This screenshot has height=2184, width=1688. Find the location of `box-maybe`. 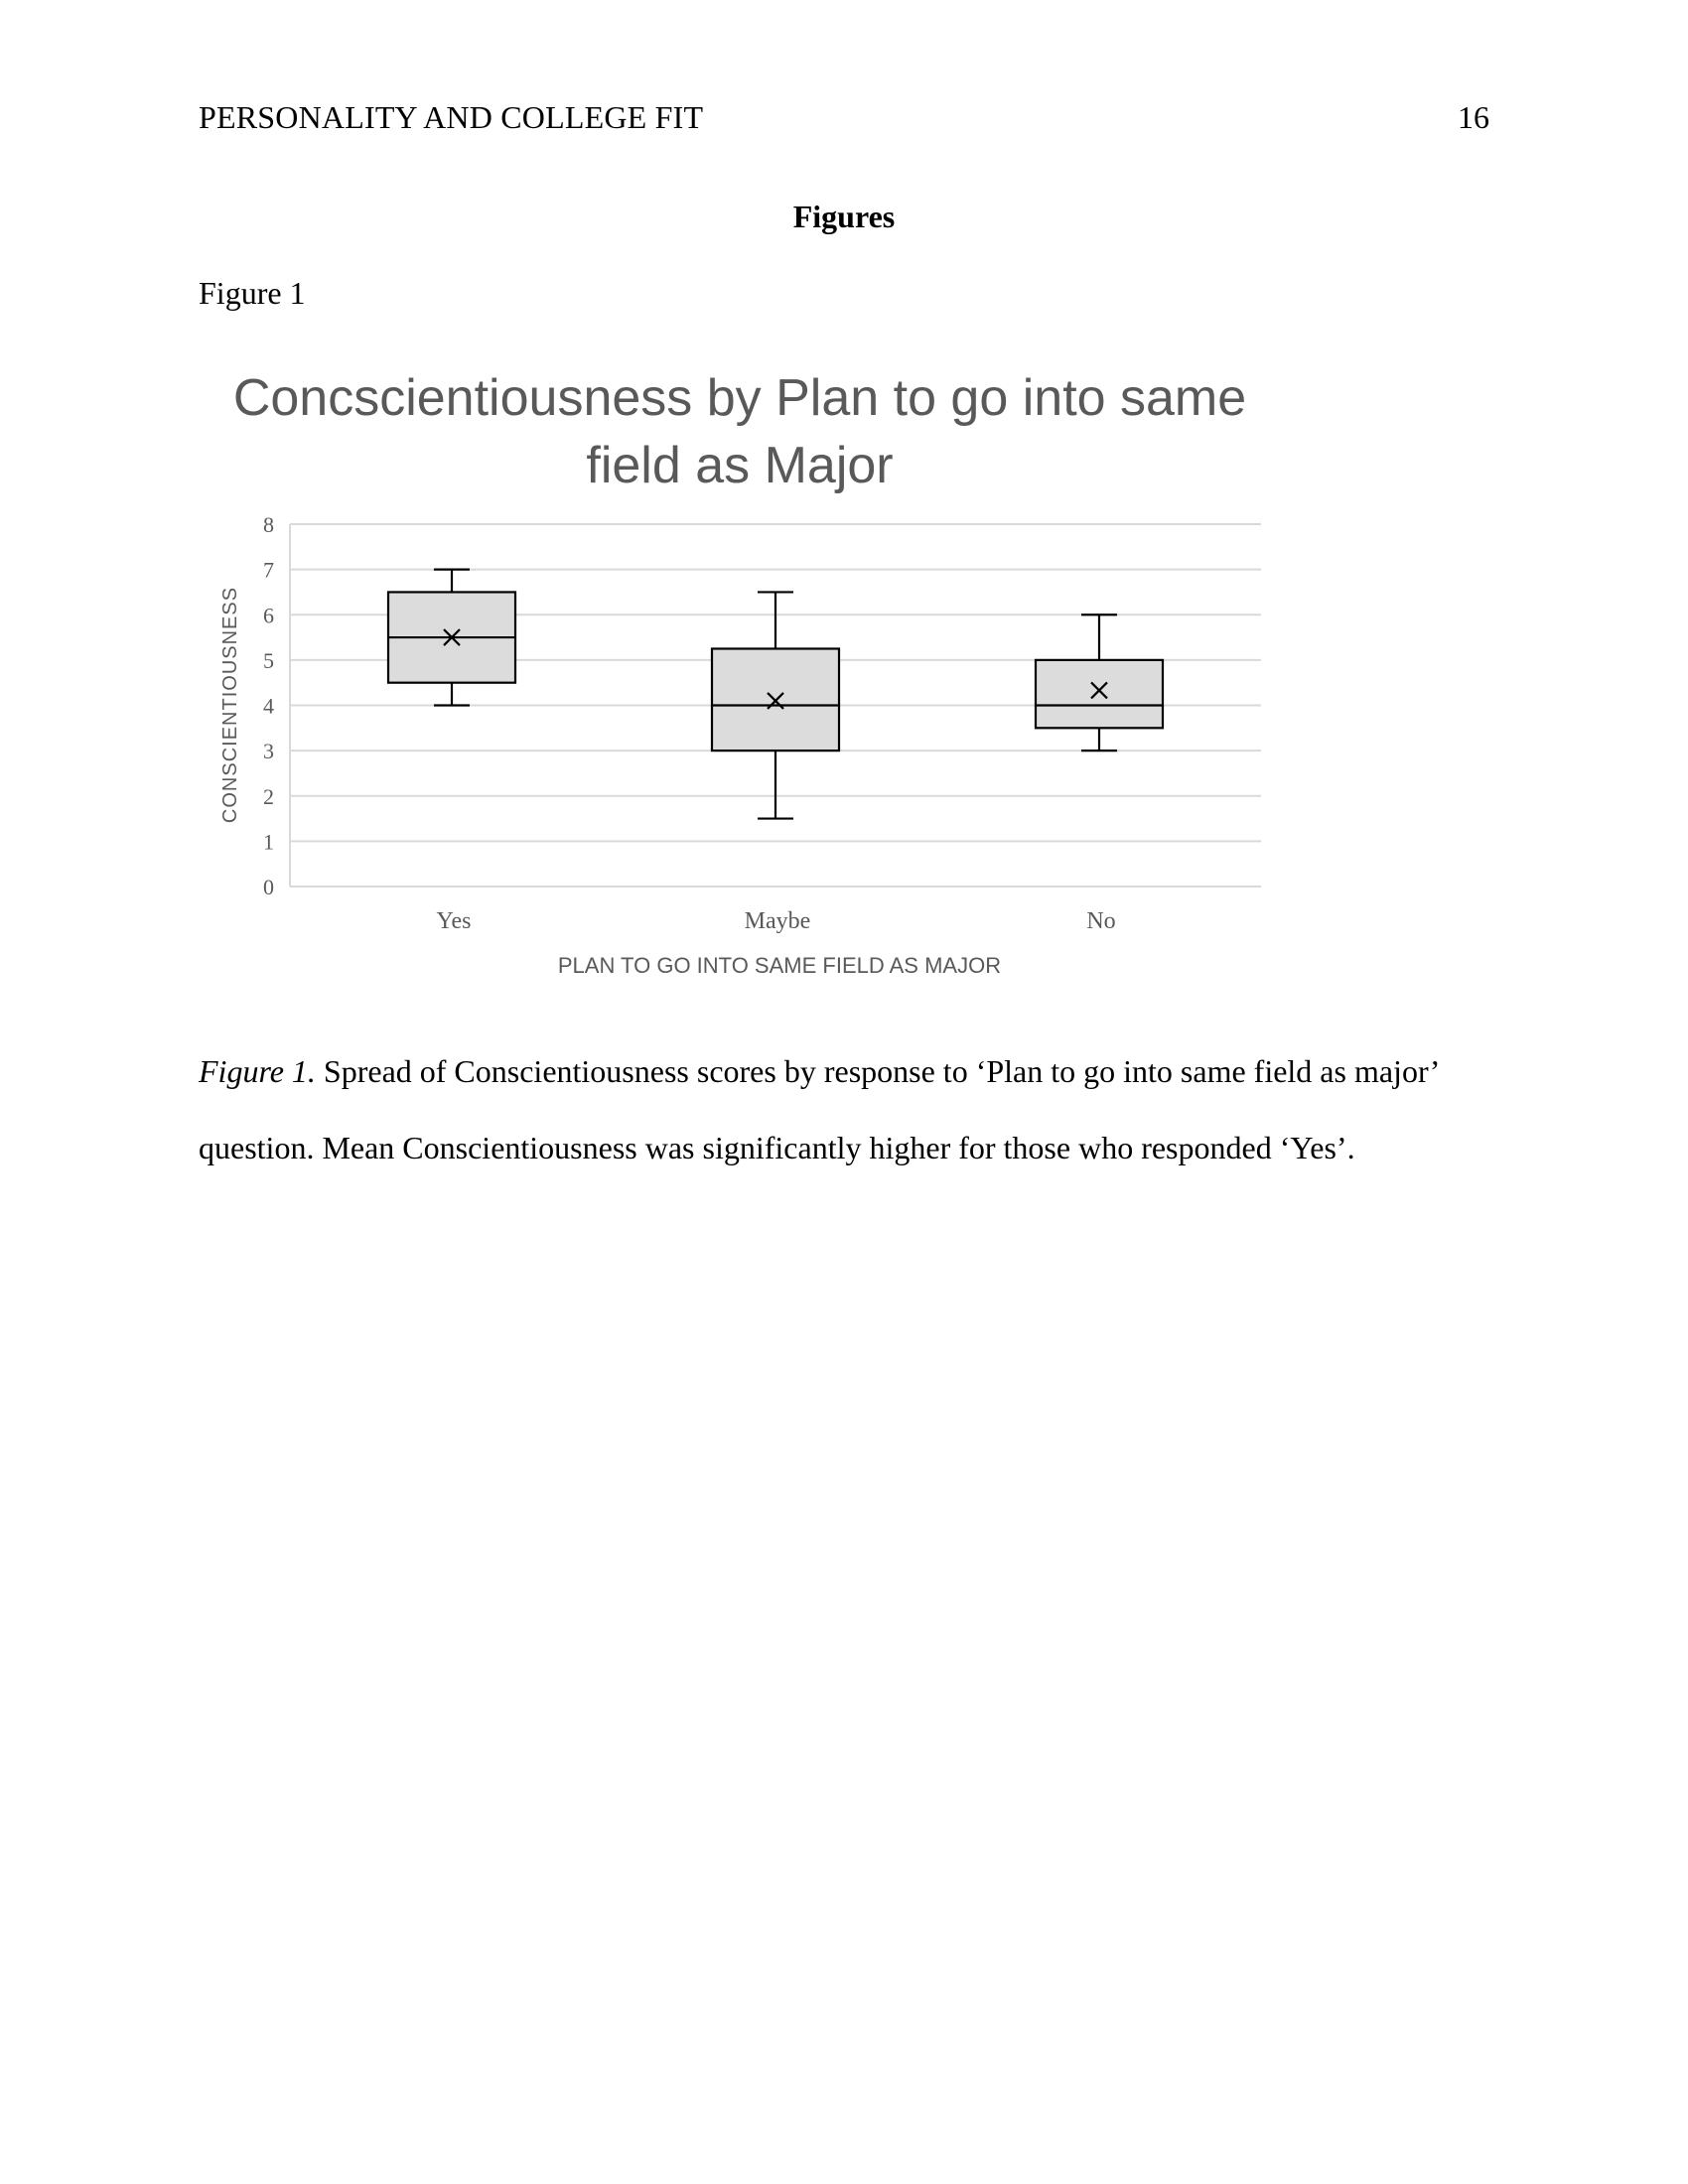

box-maybe is located at coordinates (775, 705).